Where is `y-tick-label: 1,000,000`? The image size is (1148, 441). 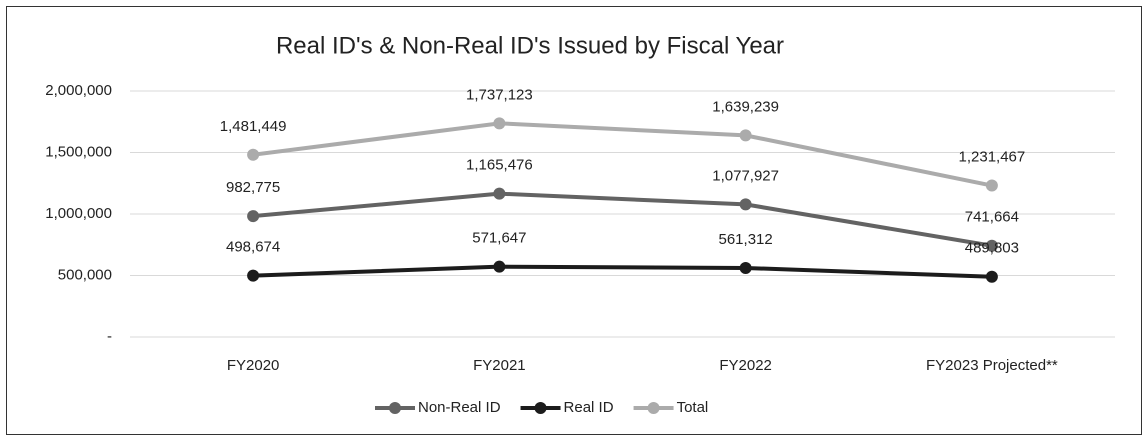
y-tick-label: 1,000,000 is located at coordinates (78, 213).